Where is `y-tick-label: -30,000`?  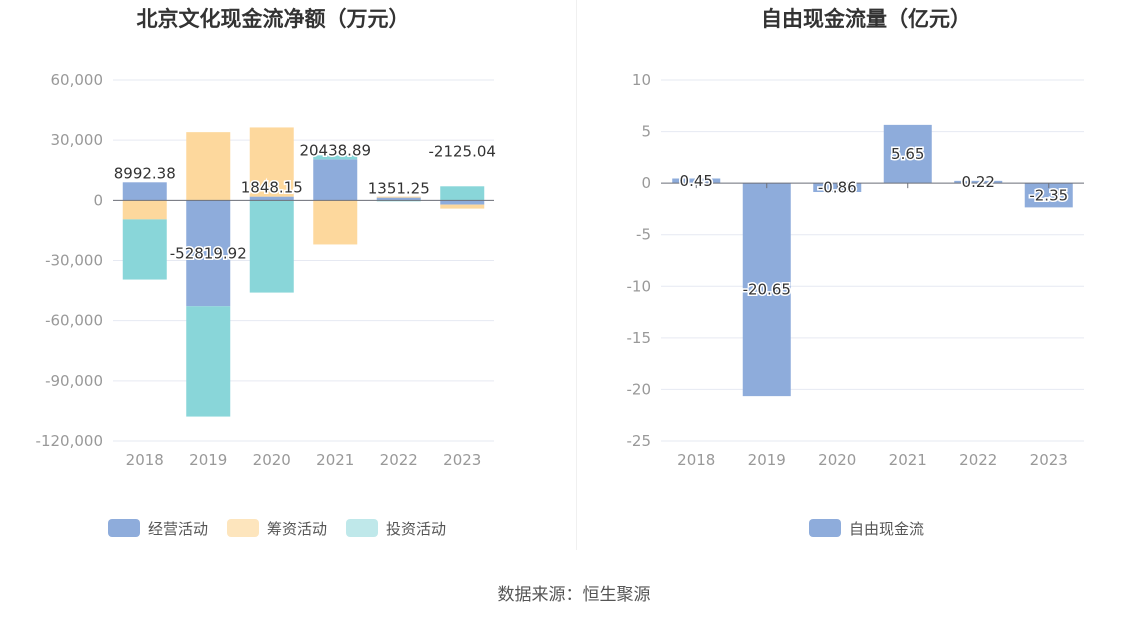
y-tick-label: -30,000 is located at coordinates (74, 261).